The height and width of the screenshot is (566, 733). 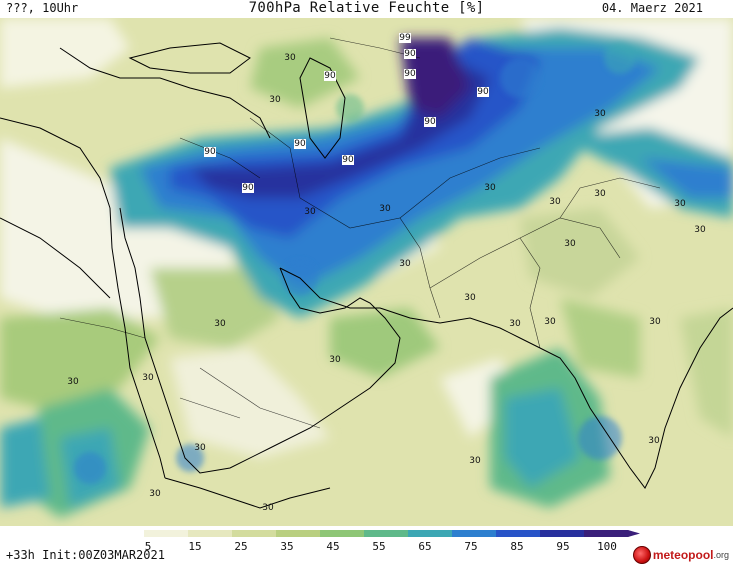 I want to click on colorbar-svg, so click(x=370, y=533).